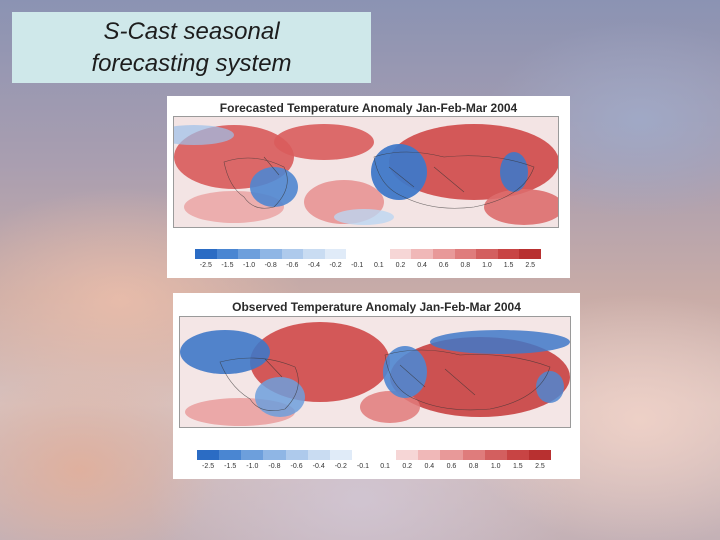  What do you see at coordinates (473, 466) in the screenshot?
I see `observed-legend-tick-label: 0.8` at bounding box center [473, 466].